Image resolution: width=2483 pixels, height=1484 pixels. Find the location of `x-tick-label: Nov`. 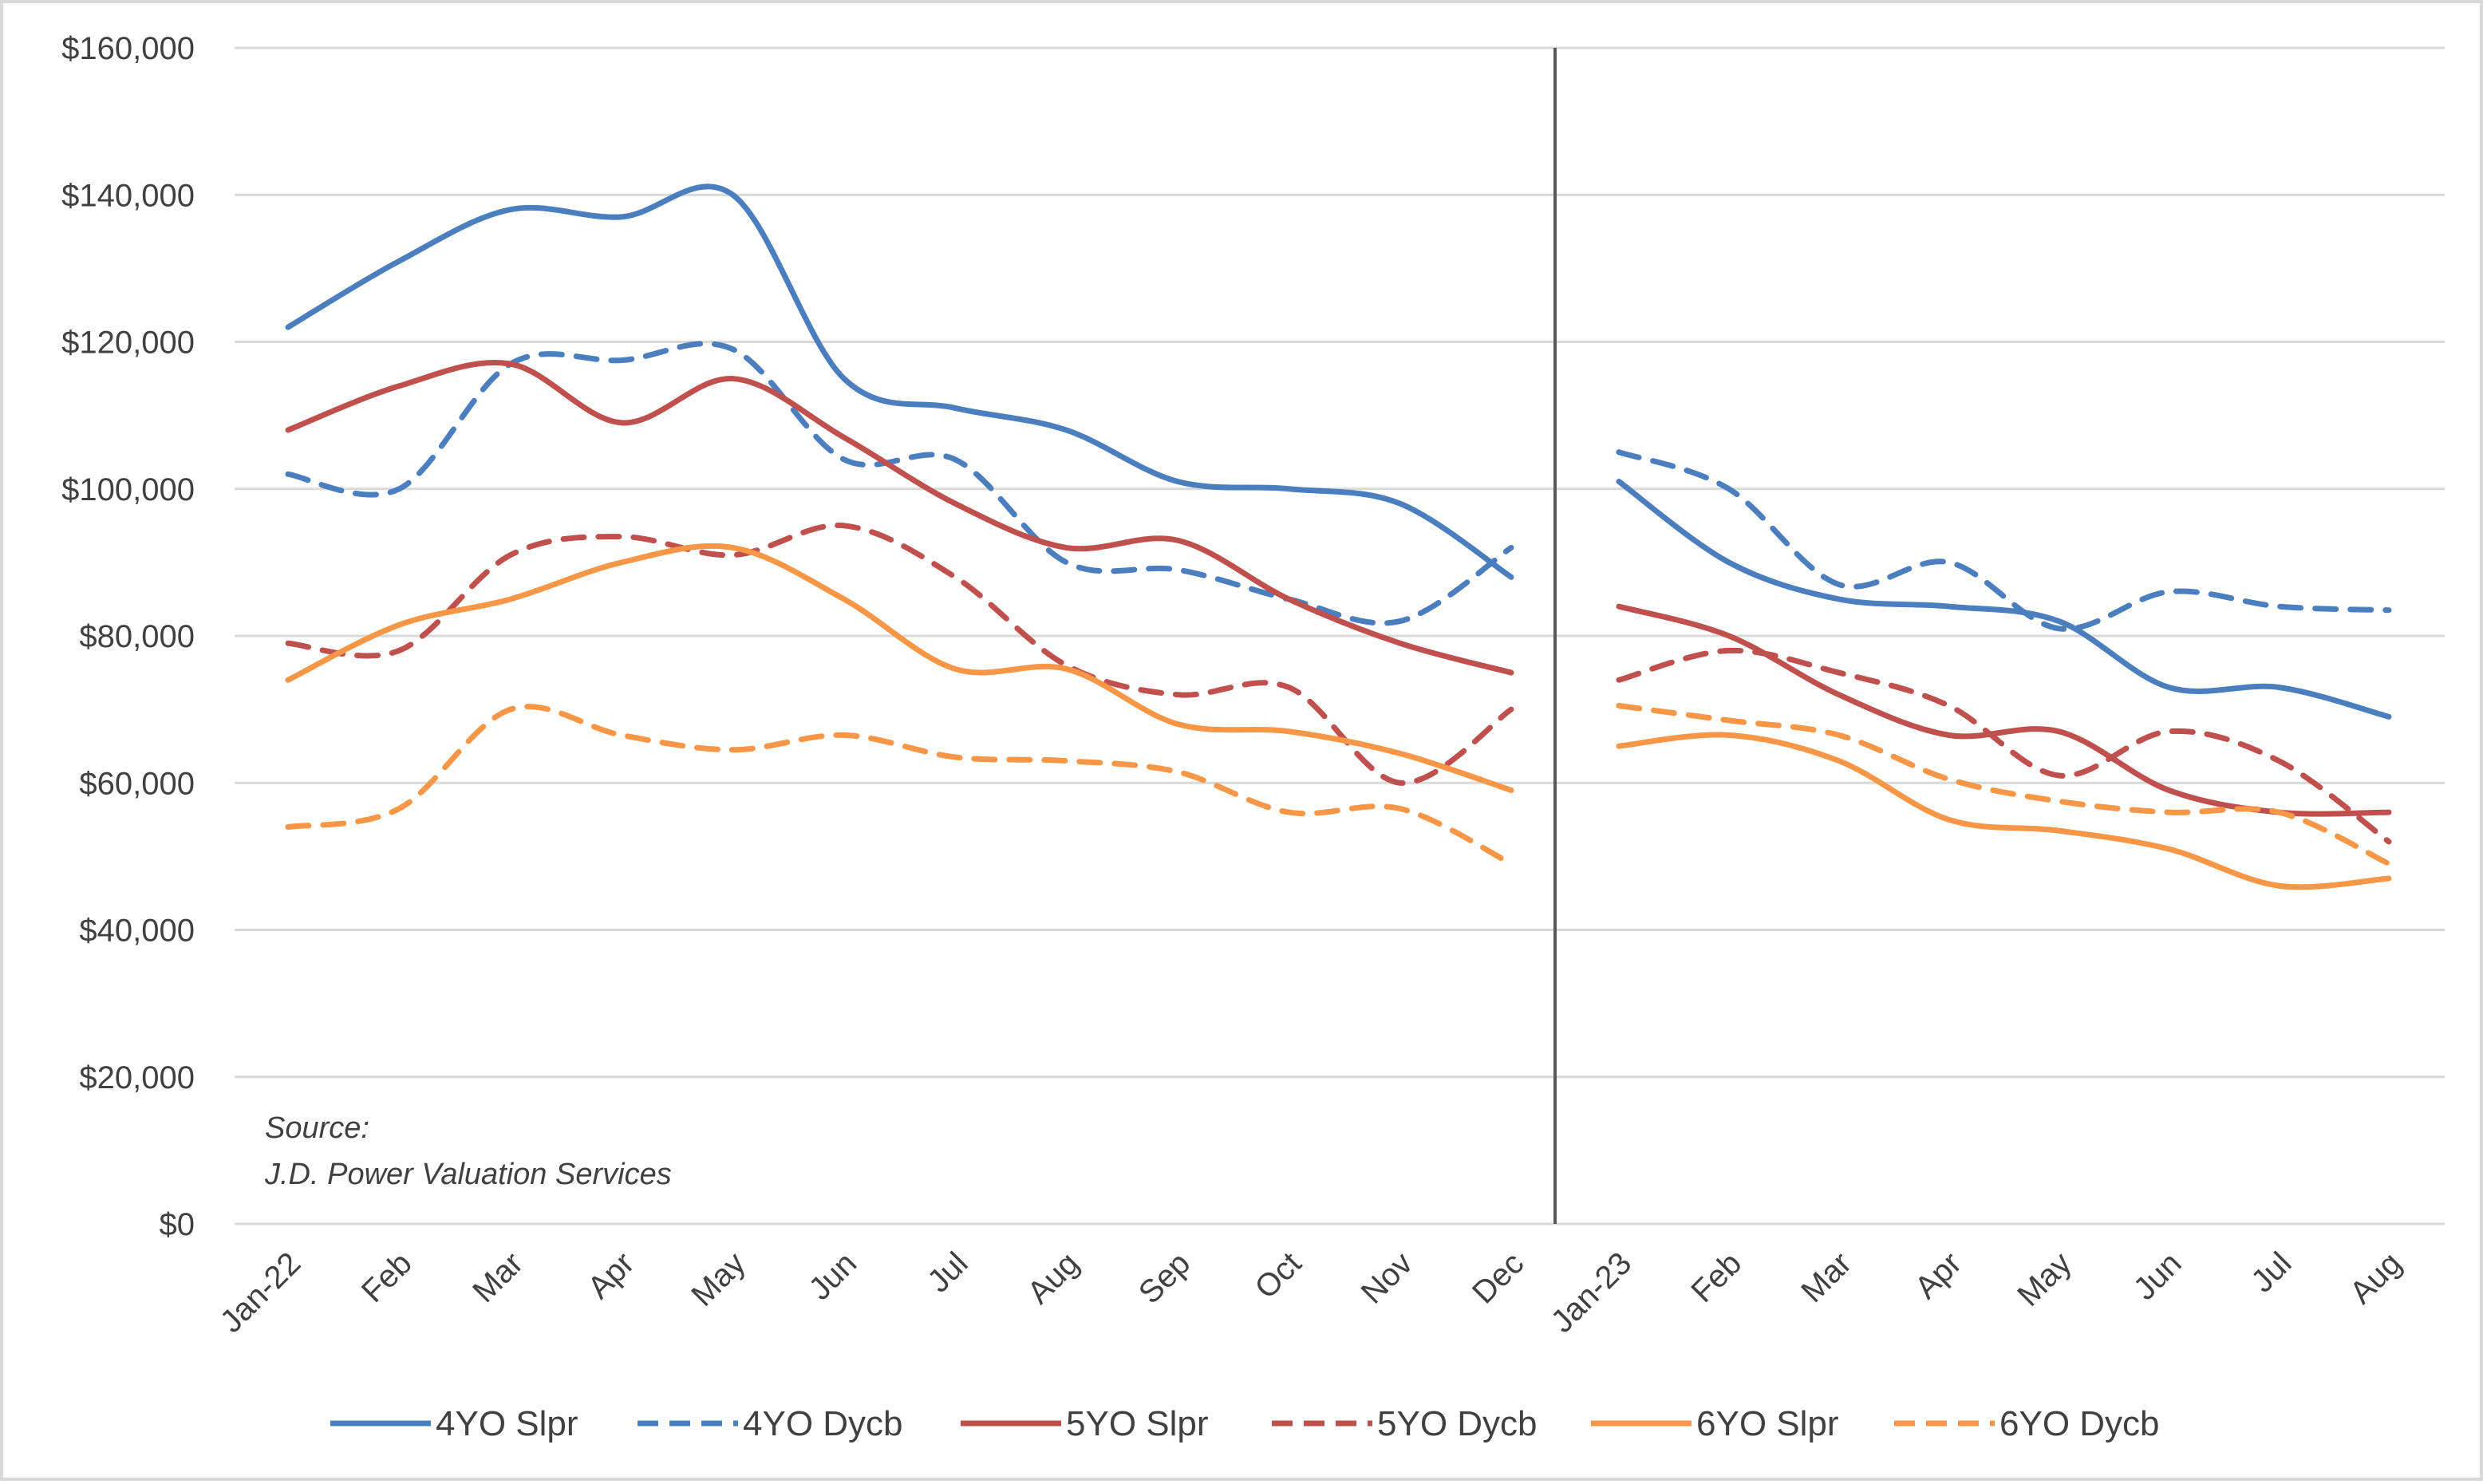

x-tick-label: Nov is located at coordinates (1387, 1277).